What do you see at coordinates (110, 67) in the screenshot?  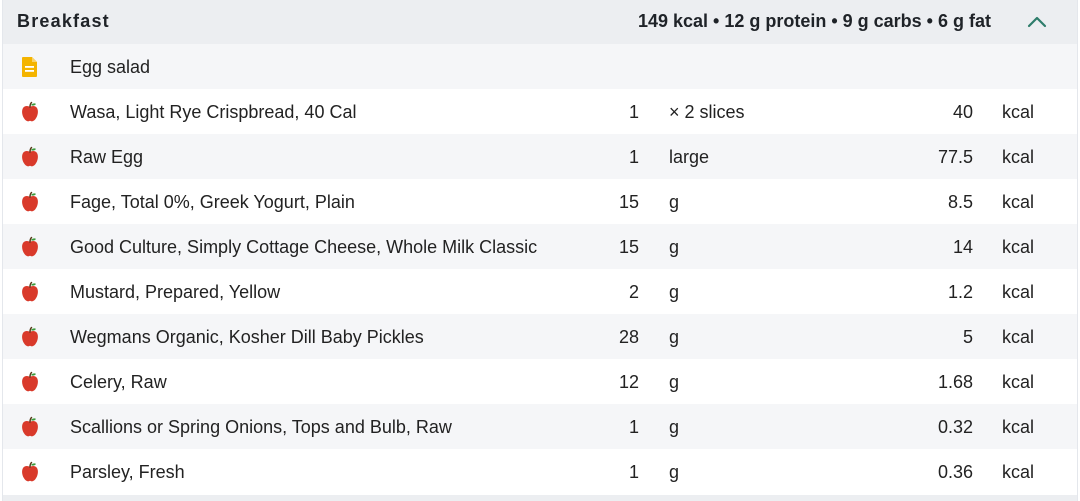 I see `recipe-name: Egg salad` at bounding box center [110, 67].